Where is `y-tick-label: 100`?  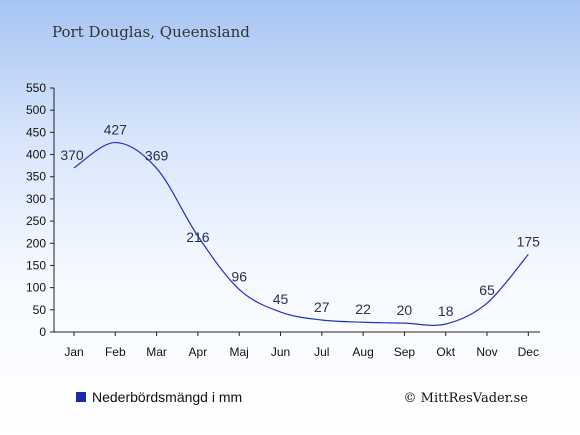
y-tick-label: 100 is located at coordinates (36, 288).